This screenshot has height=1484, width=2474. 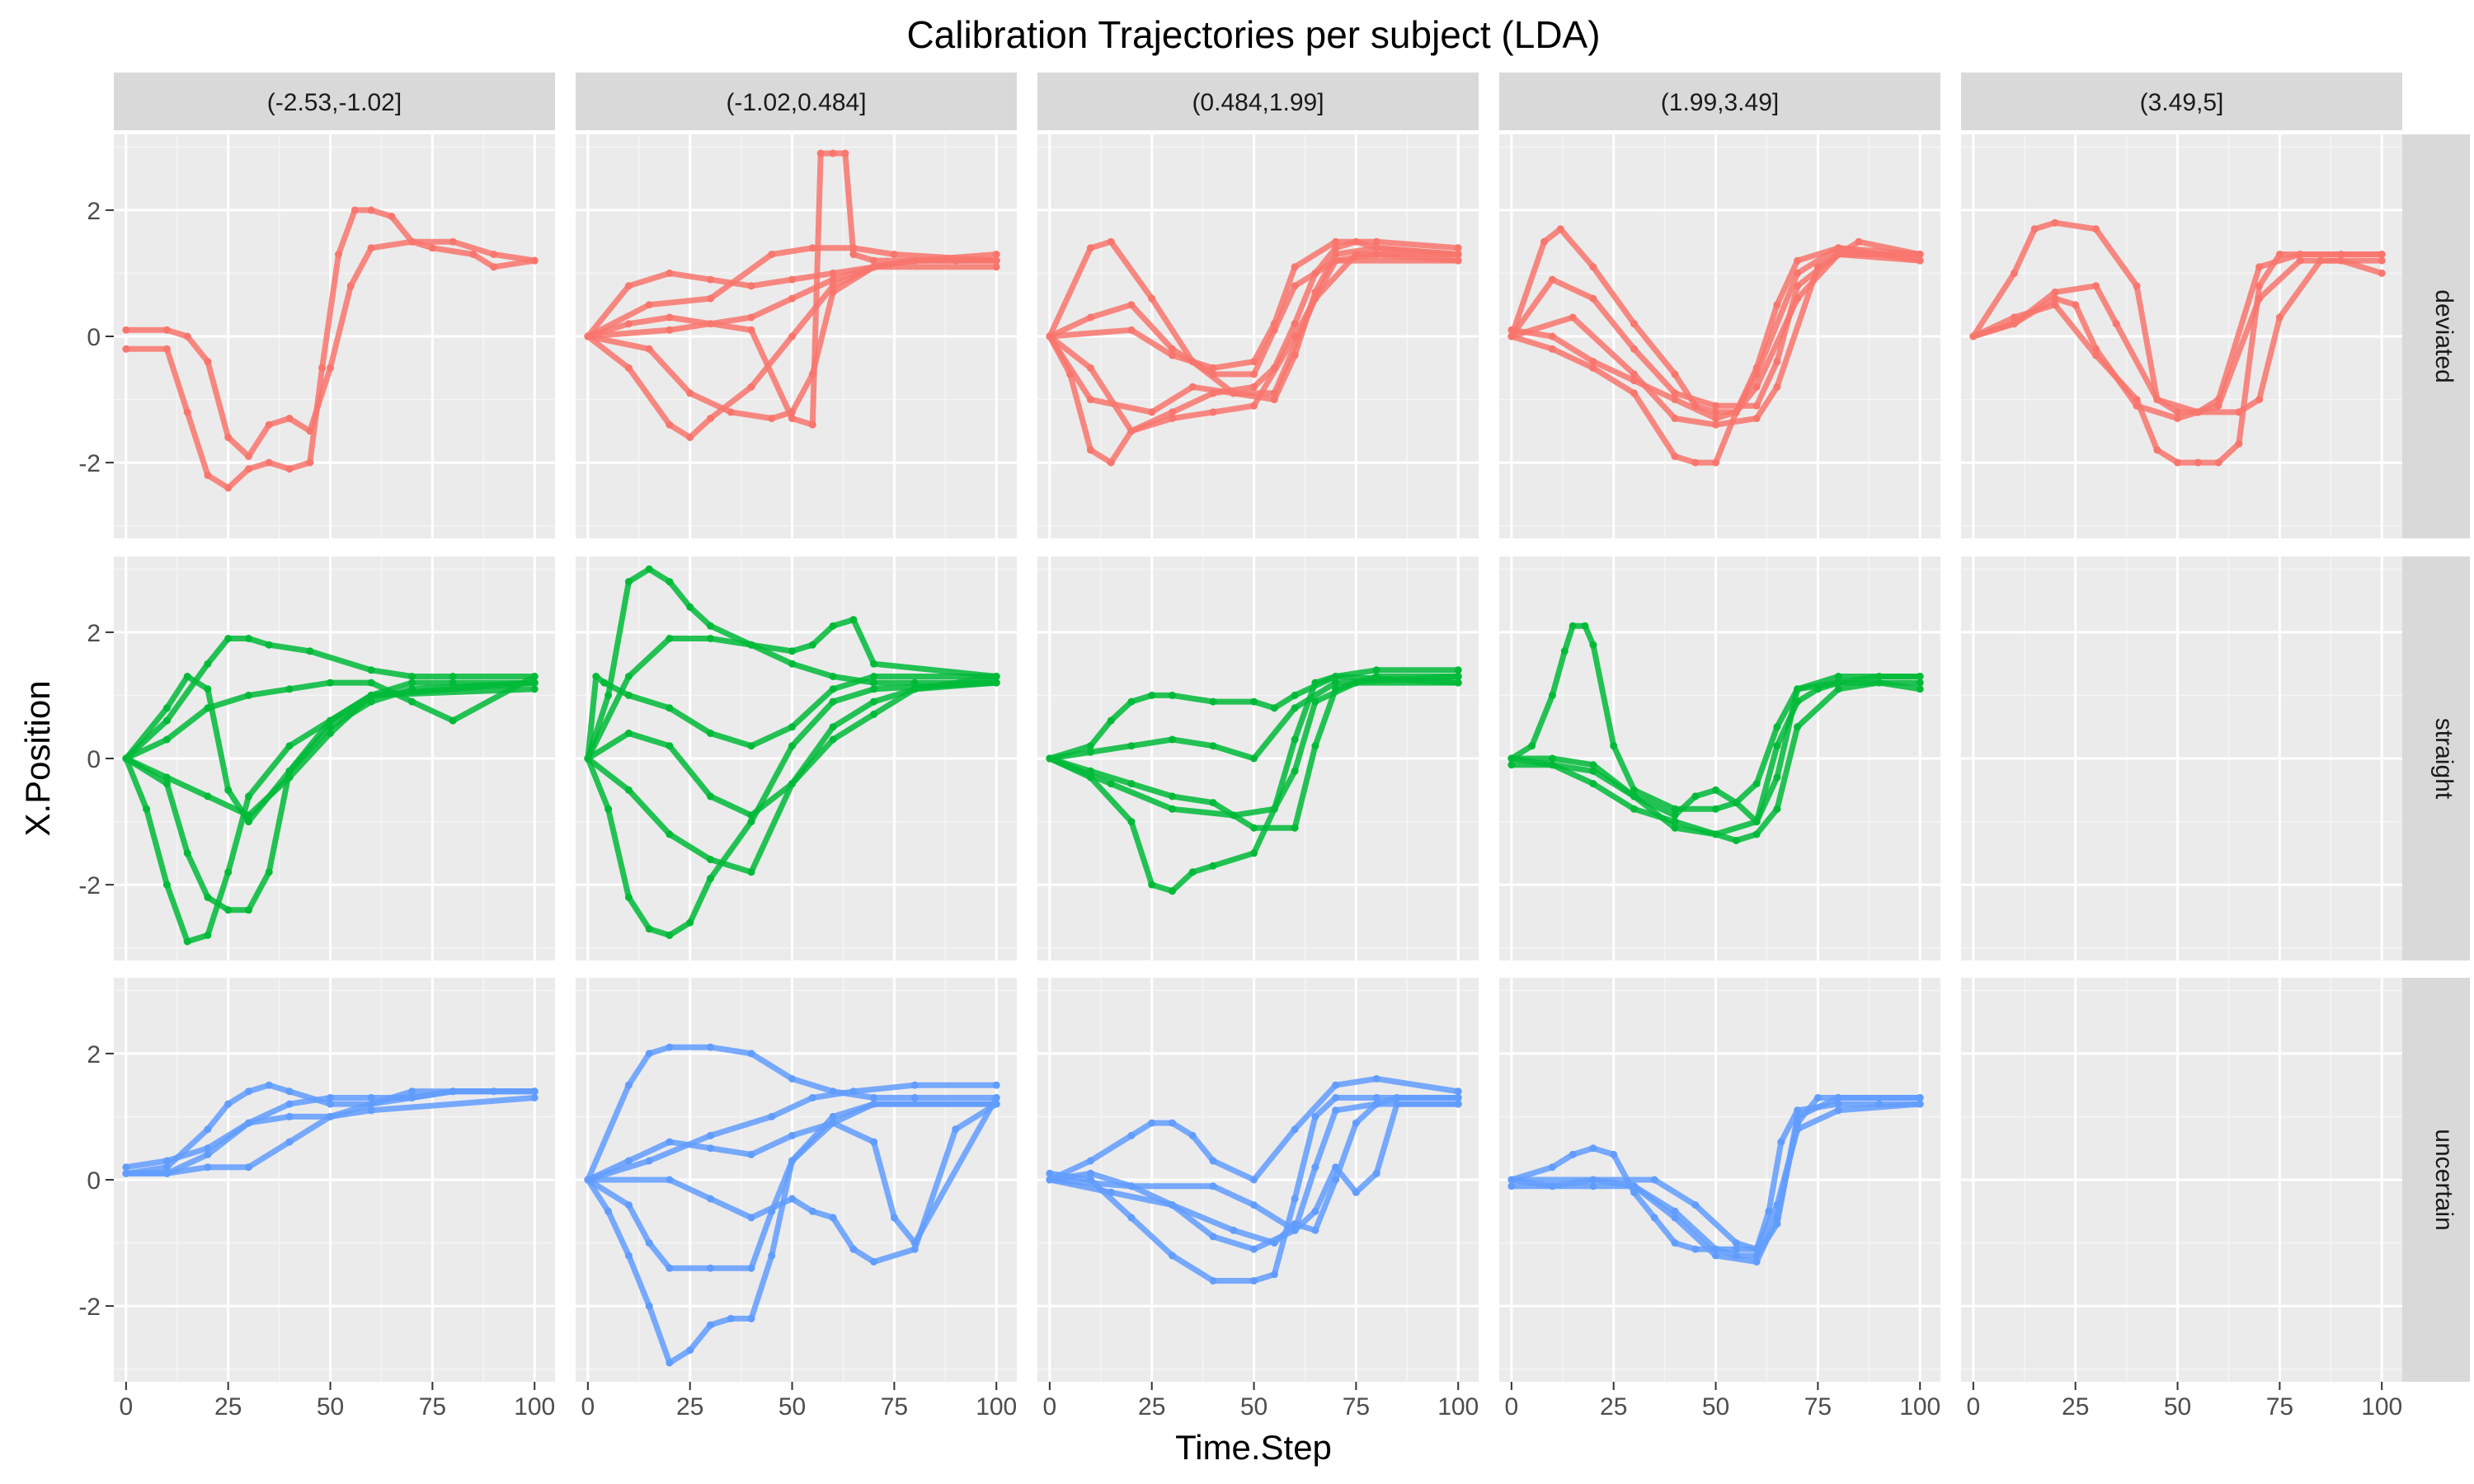 I want to click on panel-r1-c4, so click(x=2181, y=758).